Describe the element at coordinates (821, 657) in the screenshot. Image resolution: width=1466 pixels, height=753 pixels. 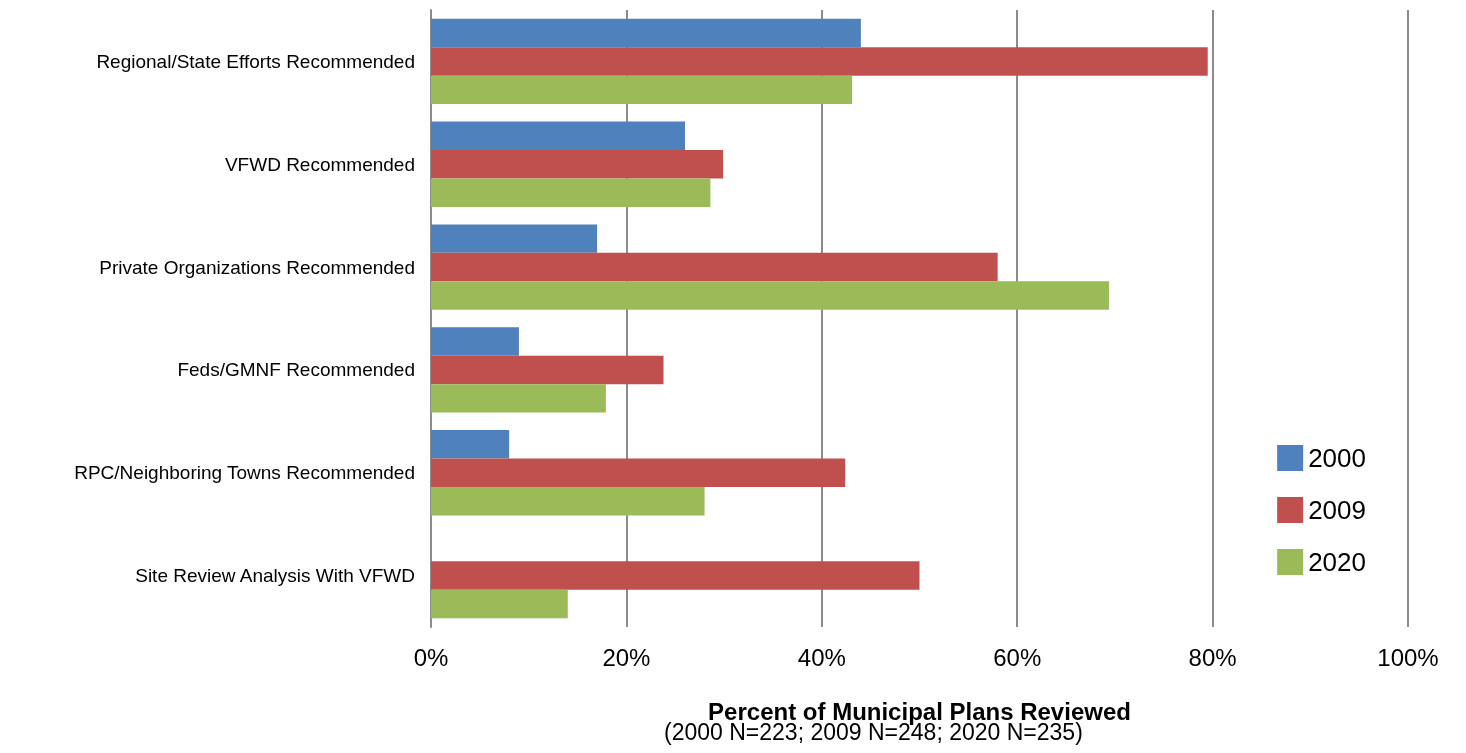
I see `x-tick-label: 40%` at that location.